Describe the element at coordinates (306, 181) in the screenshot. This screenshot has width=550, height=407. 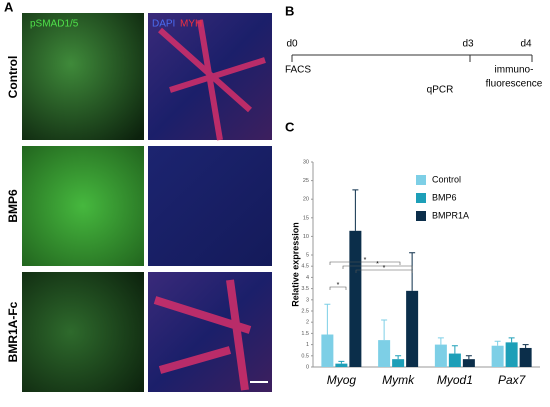
I see `y-tick-label: 25` at that location.